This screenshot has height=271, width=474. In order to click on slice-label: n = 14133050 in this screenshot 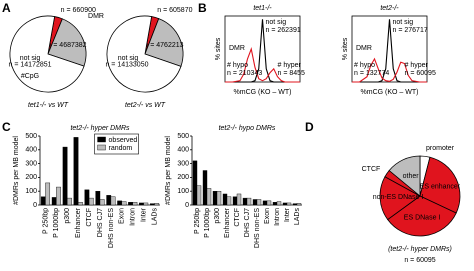, I will do `click(126, 64)`.